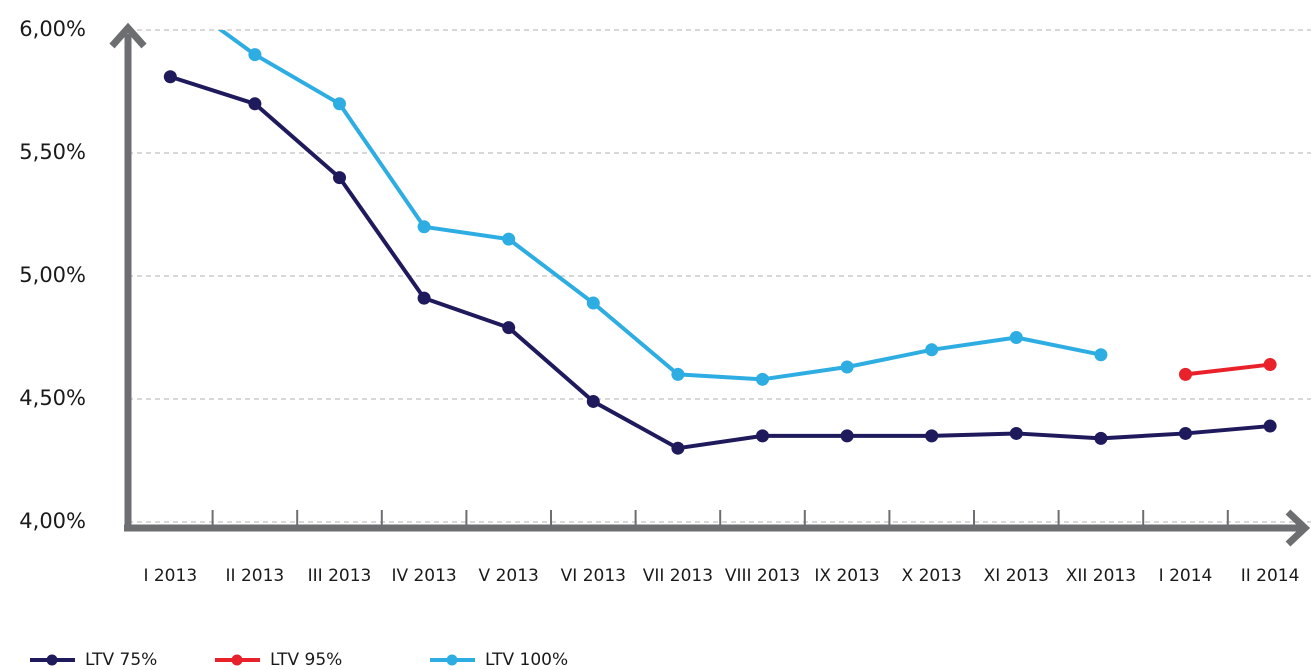 Image resolution: width=1311 pixels, height=670 pixels. What do you see at coordinates (1186, 576) in the screenshot?
I see `x-tick-label: I 2014` at bounding box center [1186, 576].